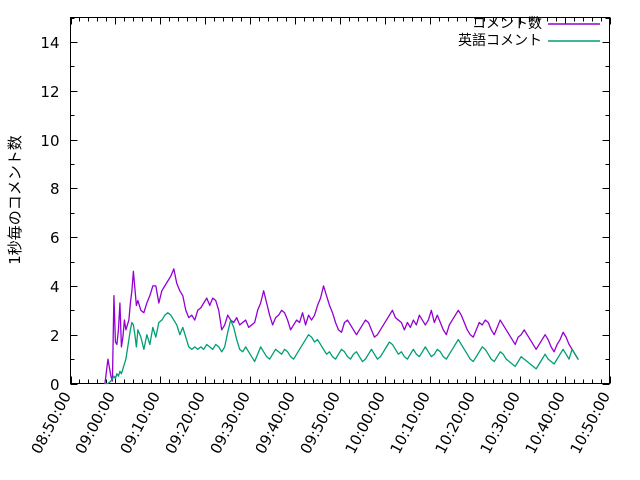 The width and height of the screenshot is (640, 480). Describe the element at coordinates (55, 287) in the screenshot. I see `y-tick-label: 4` at that location.